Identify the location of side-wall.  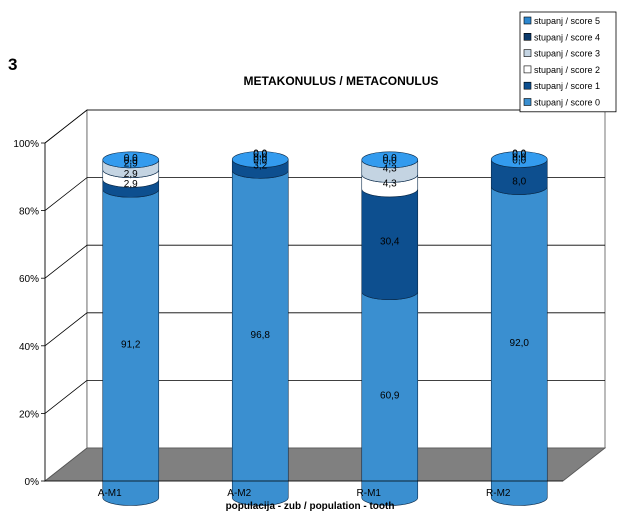
(66, 295).